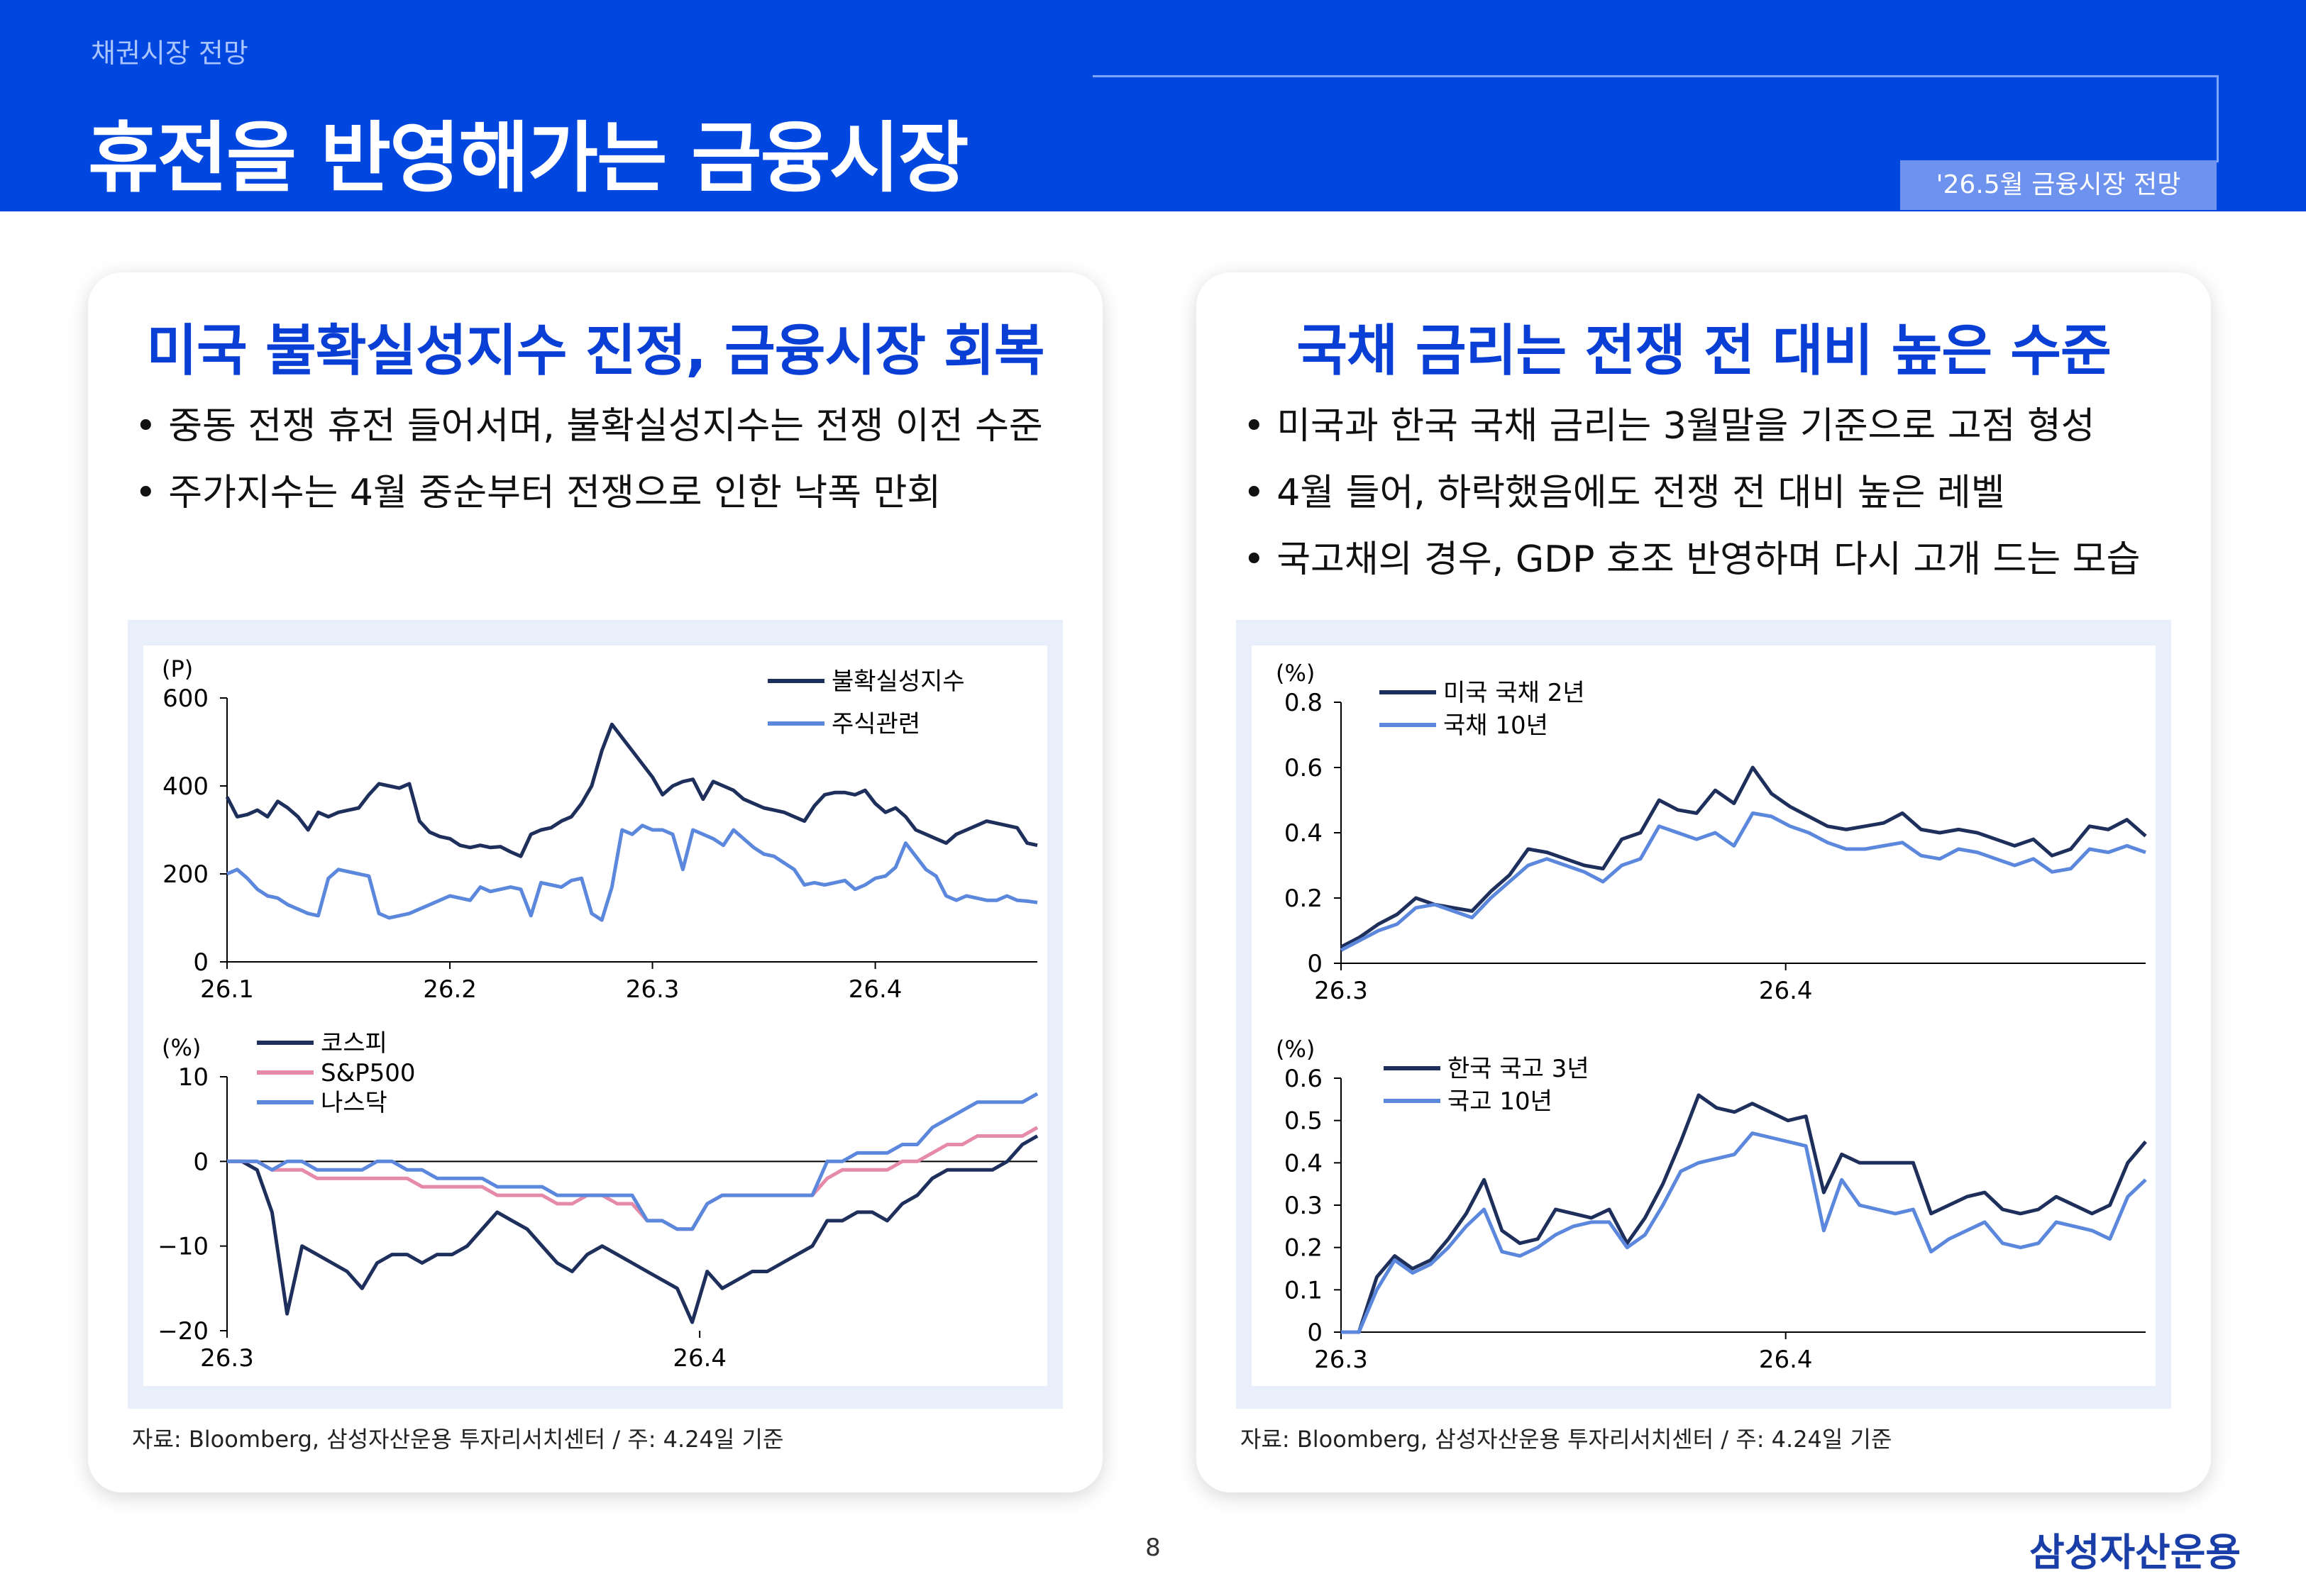 The height and width of the screenshot is (1596, 2306). Describe the element at coordinates (369, 1073) in the screenshot. I see `legend-label: S&P500` at that location.